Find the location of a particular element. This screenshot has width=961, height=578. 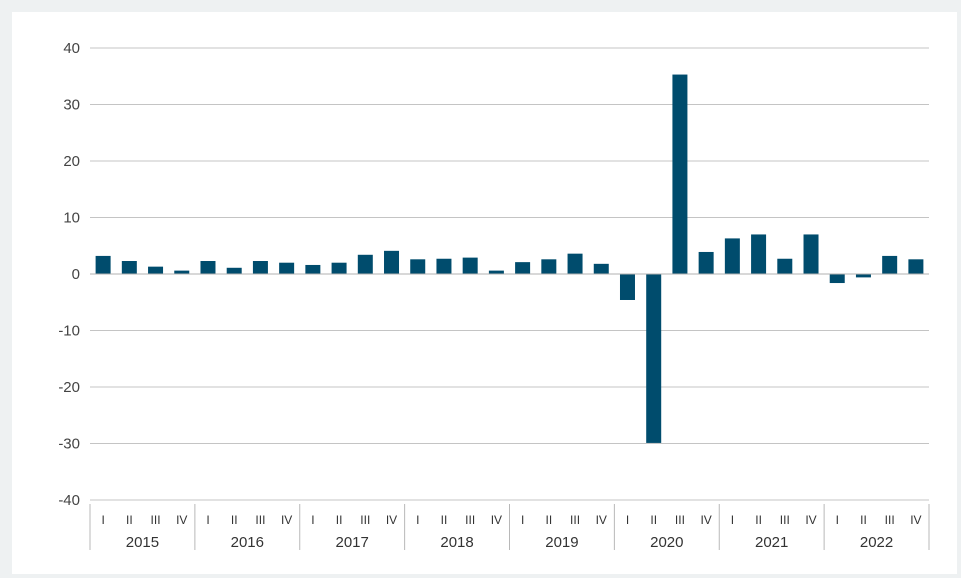

year-label: 2017 is located at coordinates (352, 542).